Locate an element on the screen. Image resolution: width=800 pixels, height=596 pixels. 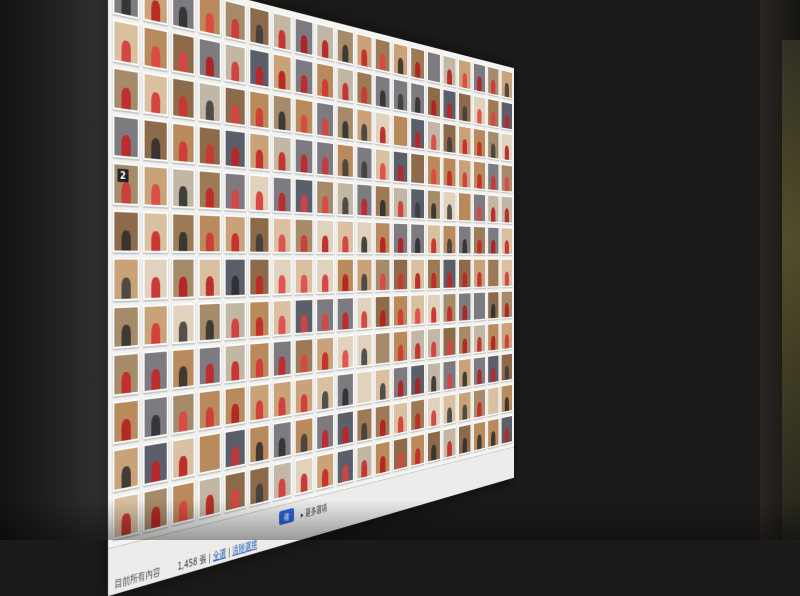
clear-selection-link: 清除選擇 is located at coordinates (245, 549).